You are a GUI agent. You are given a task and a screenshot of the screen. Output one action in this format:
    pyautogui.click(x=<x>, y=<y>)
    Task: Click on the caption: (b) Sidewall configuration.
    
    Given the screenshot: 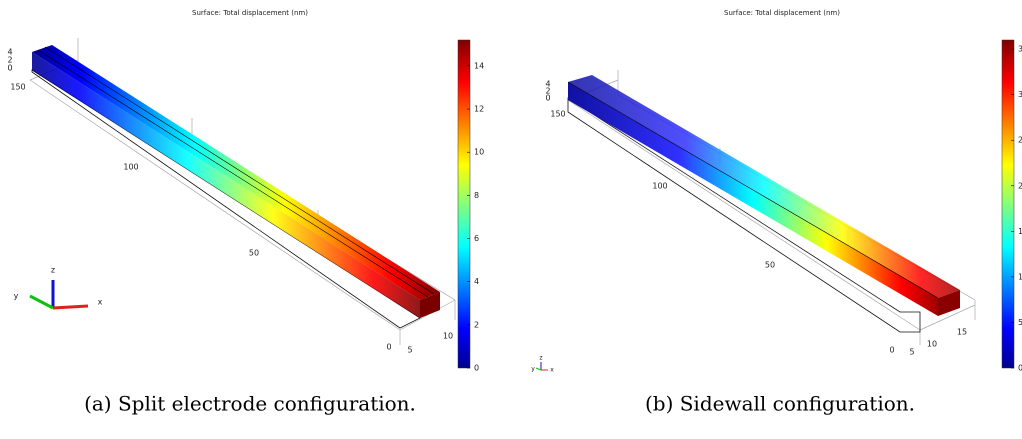 What is the action you would take?
    pyautogui.click(x=780, y=404)
    